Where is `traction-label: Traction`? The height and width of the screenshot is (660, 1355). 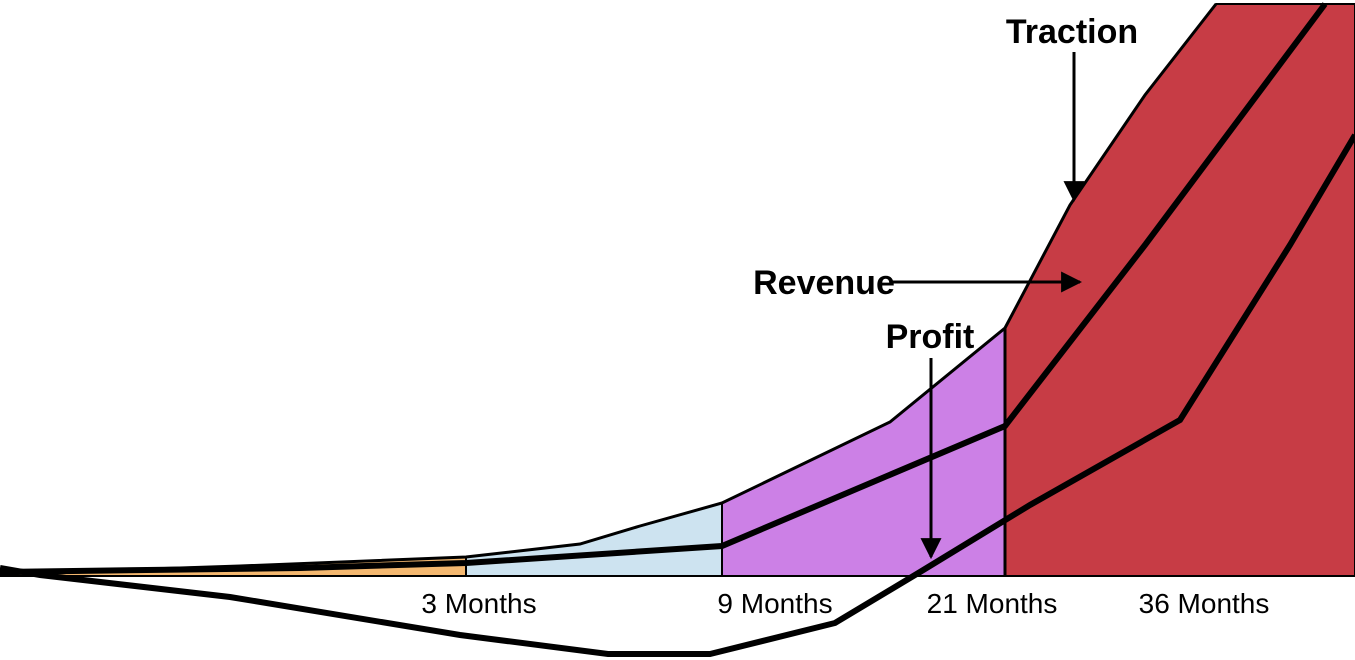 traction-label: Traction is located at coordinates (1072, 32).